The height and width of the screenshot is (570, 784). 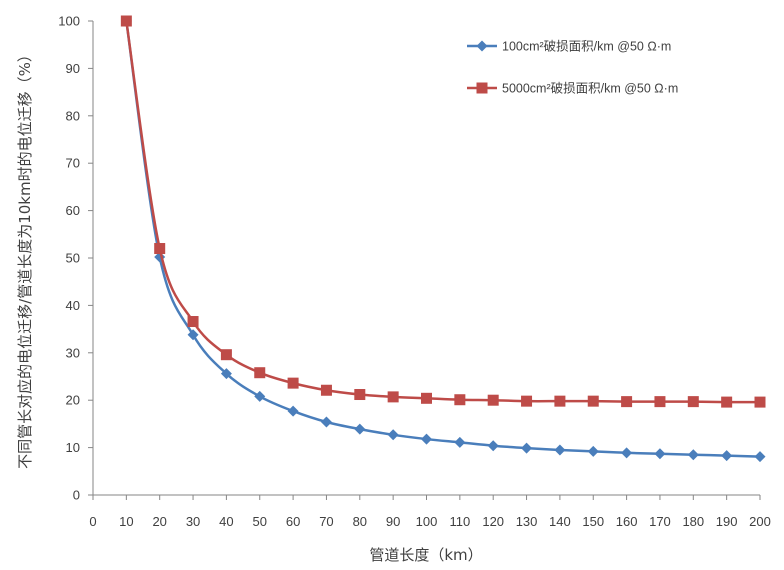 What do you see at coordinates (360, 521) in the screenshot?
I see `x-tick-label: 80` at bounding box center [360, 521].